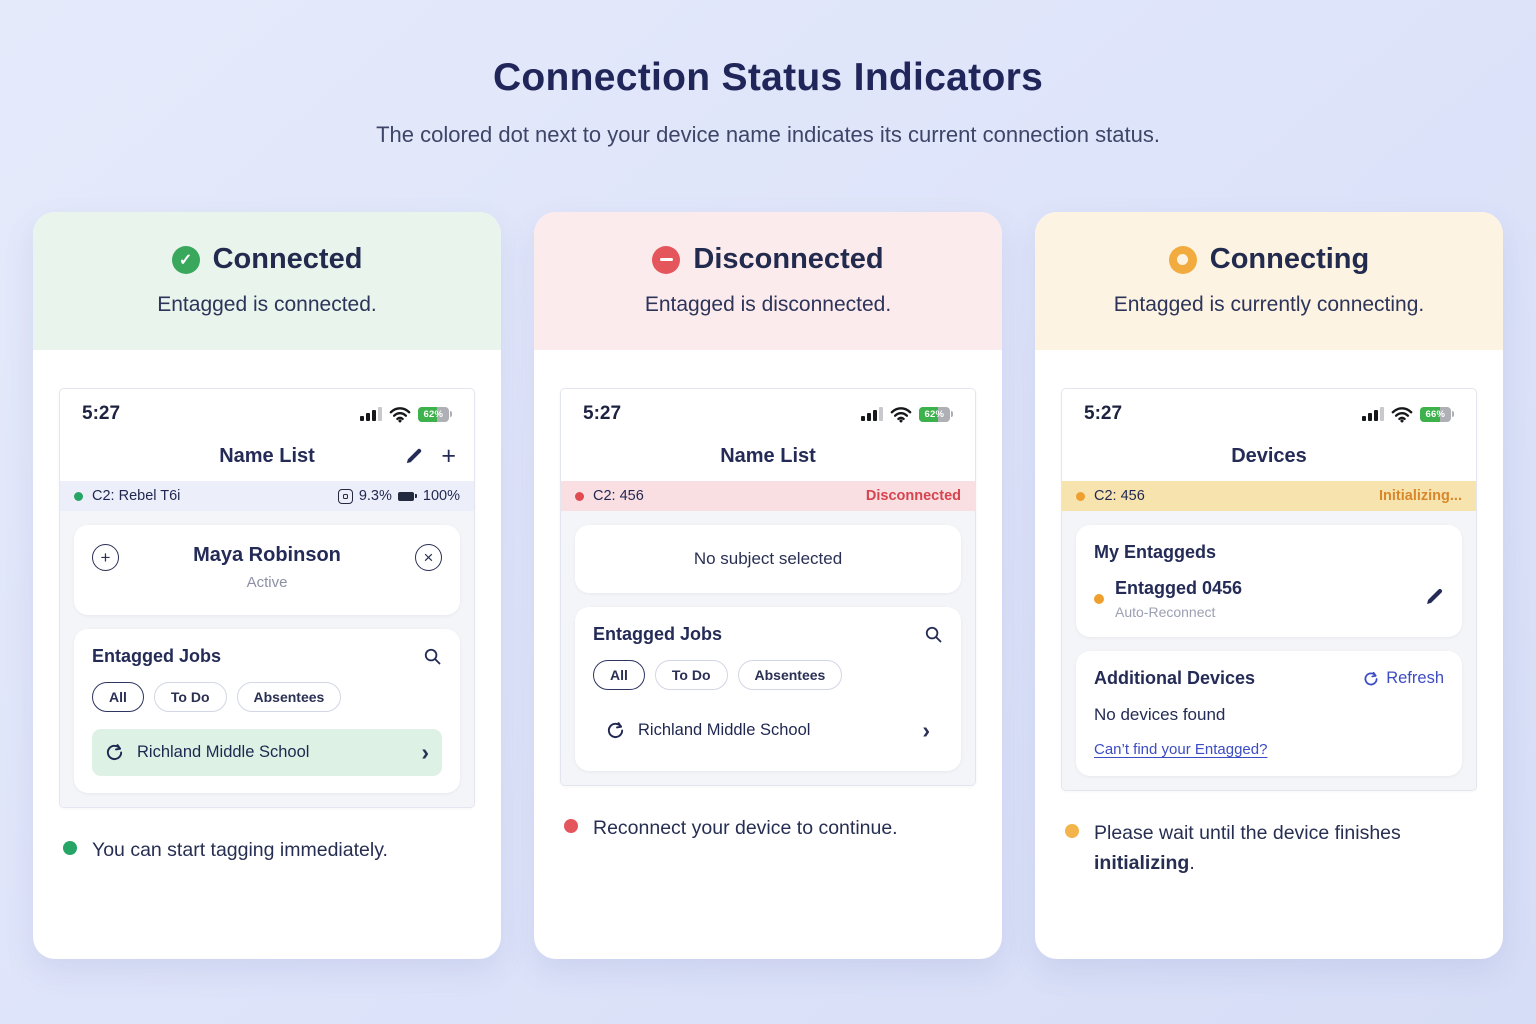  I want to click on battery-icon: 66%, so click(1436, 414).